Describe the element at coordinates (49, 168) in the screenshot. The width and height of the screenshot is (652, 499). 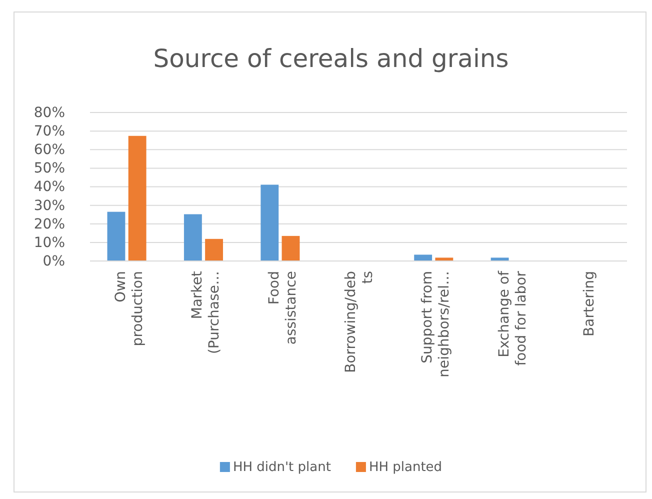
I see `y-tick-label: 50%` at that location.